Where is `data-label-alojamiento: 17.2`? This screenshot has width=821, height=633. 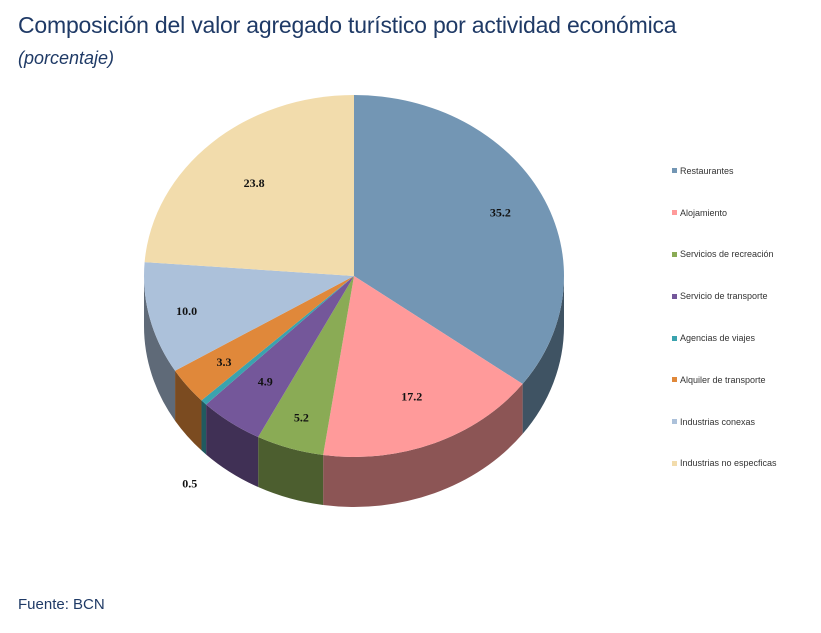
data-label-alojamiento: 17.2 is located at coordinates (411, 396).